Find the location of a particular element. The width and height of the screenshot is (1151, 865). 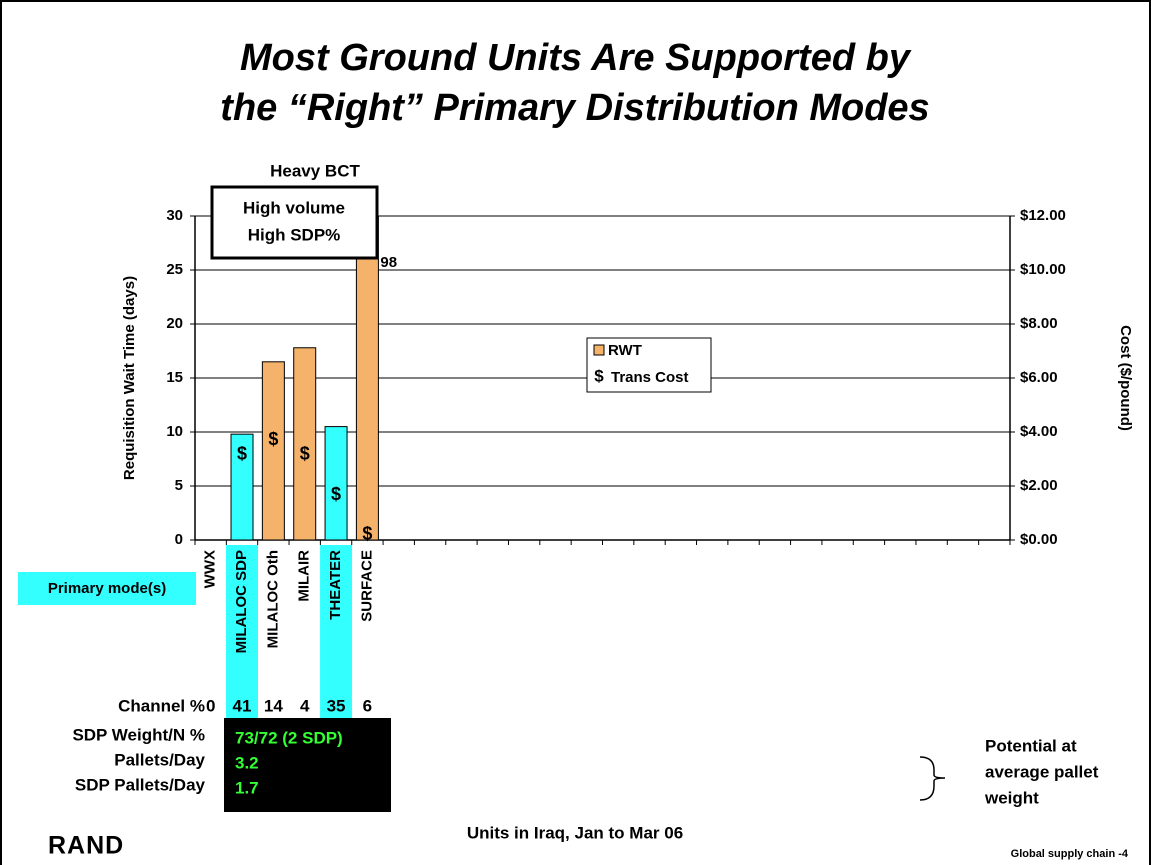

y2-tick-label: $0.00 is located at coordinates (1039, 539).